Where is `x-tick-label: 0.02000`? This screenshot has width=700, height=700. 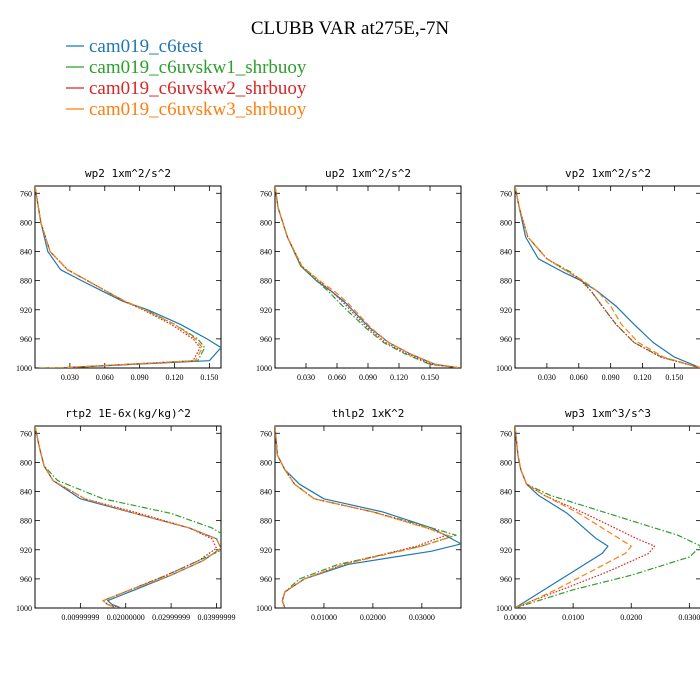 x-tick-label: 0.02000 is located at coordinates (373, 617).